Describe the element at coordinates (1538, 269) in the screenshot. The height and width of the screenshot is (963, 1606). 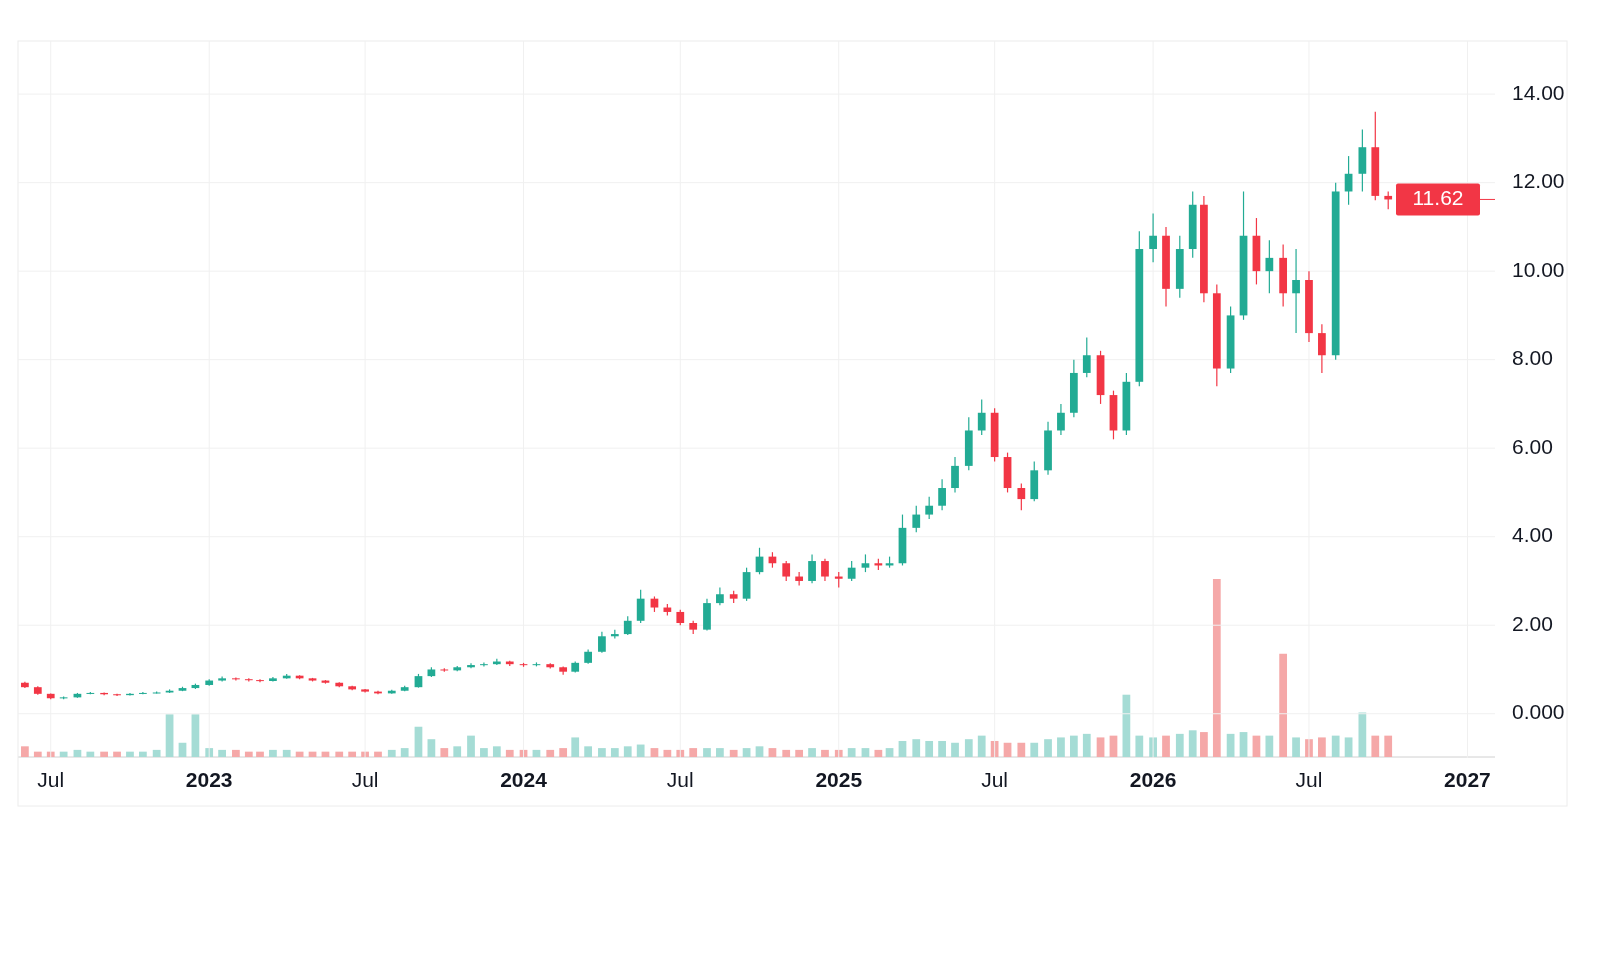
I see `y-tick-label: 10.00` at that location.